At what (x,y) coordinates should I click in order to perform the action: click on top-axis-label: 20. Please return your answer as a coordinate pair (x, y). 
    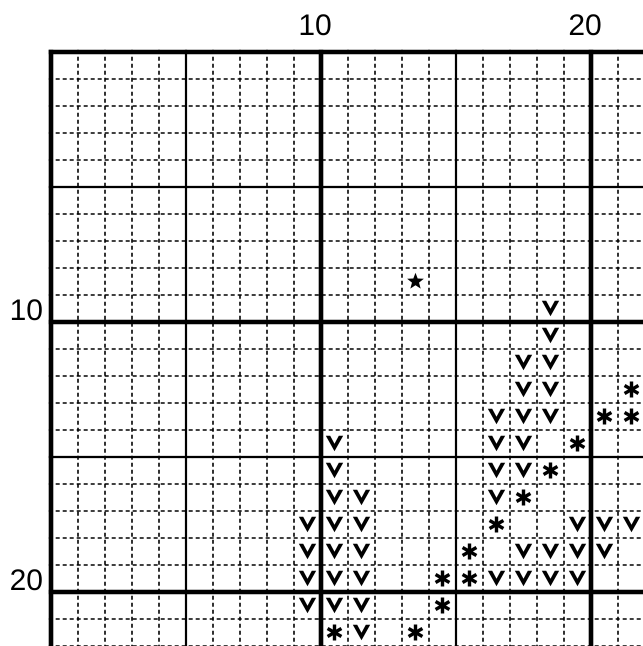
    Looking at the image, I should click on (584, 25).